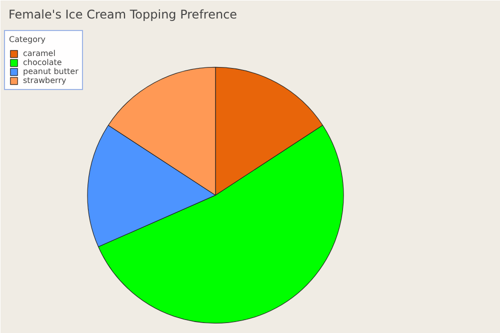 This screenshot has width=500, height=333. What do you see at coordinates (42, 62) in the screenshot?
I see `legend-label: chocolate` at bounding box center [42, 62].